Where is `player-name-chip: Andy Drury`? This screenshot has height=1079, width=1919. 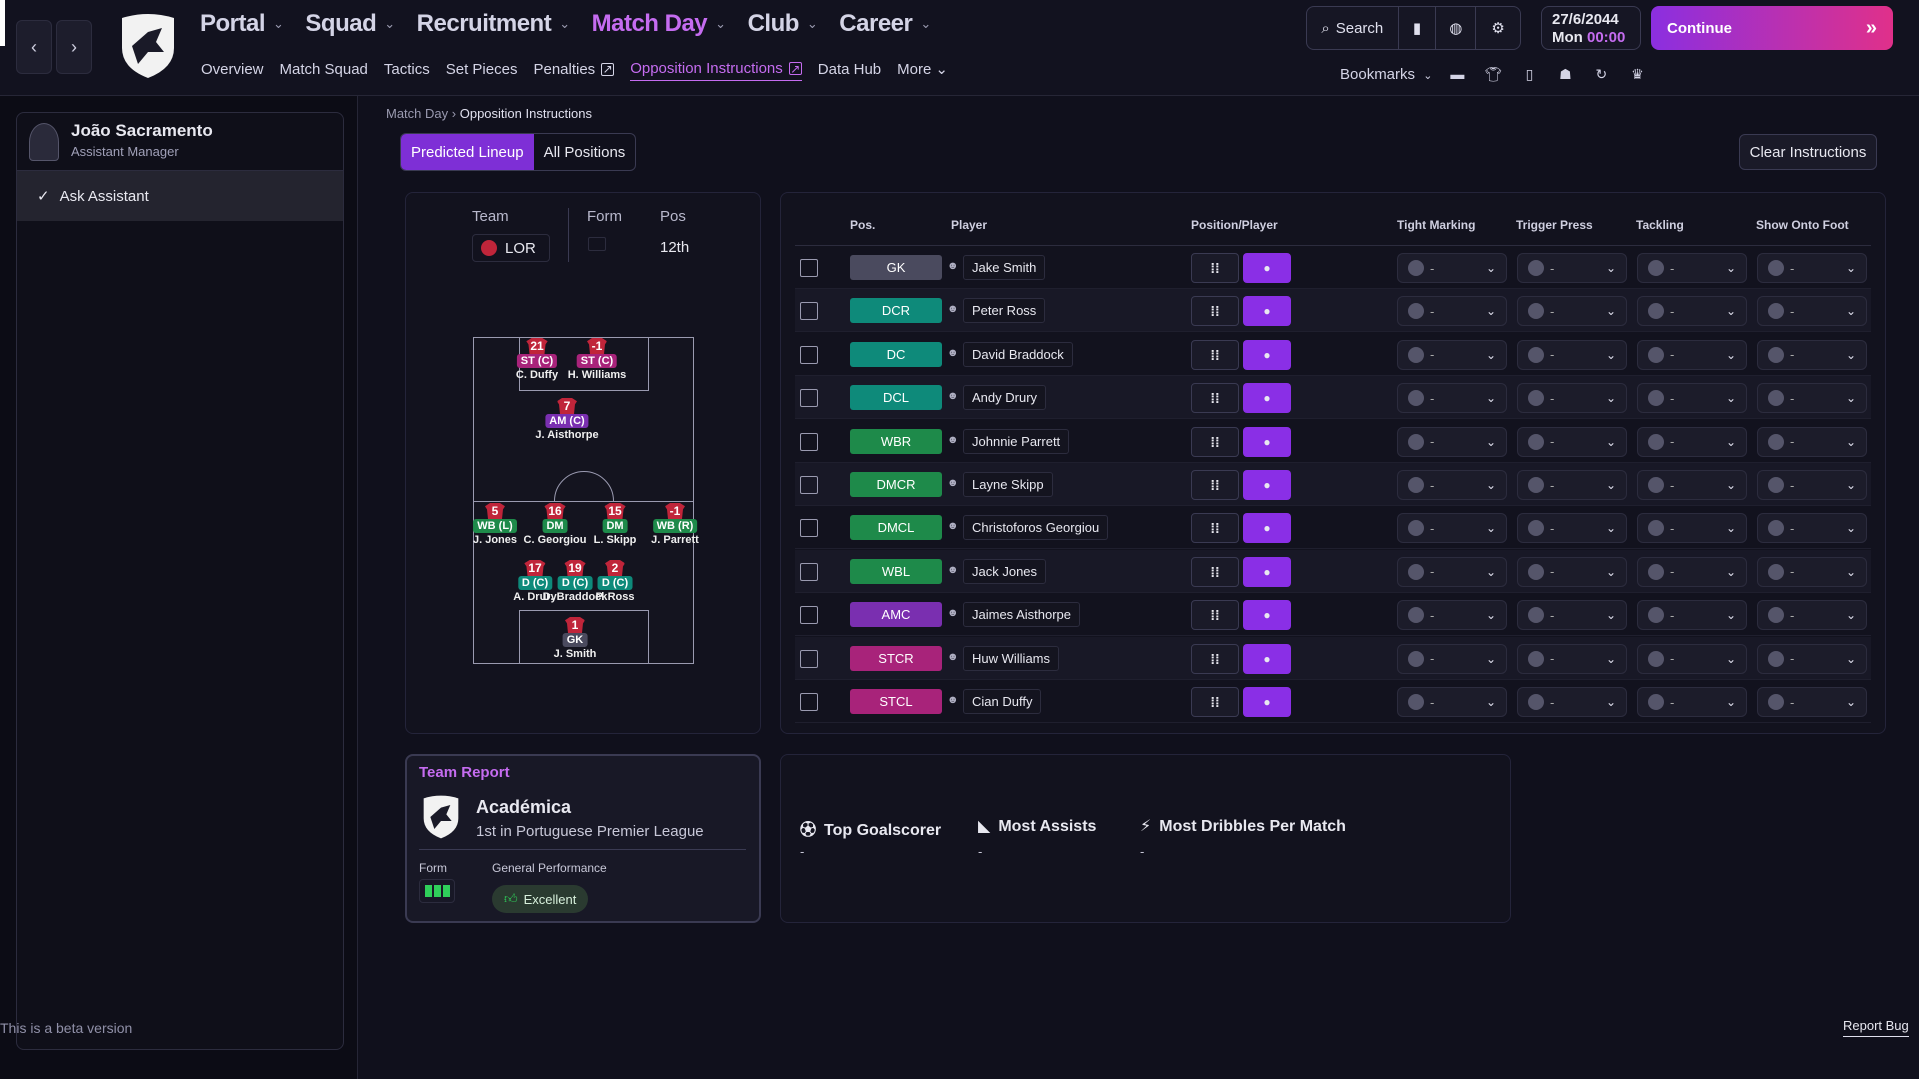 player-name-chip: Andy Drury is located at coordinates (1005, 398).